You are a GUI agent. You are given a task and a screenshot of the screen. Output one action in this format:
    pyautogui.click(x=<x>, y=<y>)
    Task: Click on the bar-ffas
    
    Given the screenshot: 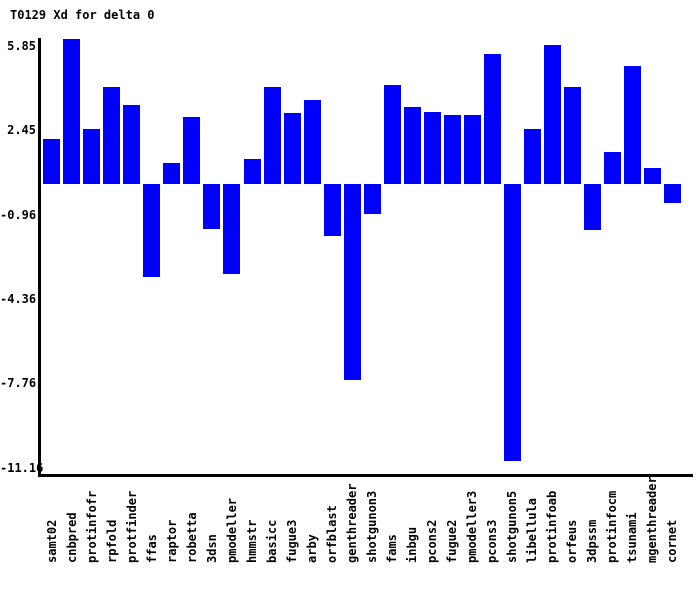 What is the action you would take?
    pyautogui.click(x=152, y=230)
    